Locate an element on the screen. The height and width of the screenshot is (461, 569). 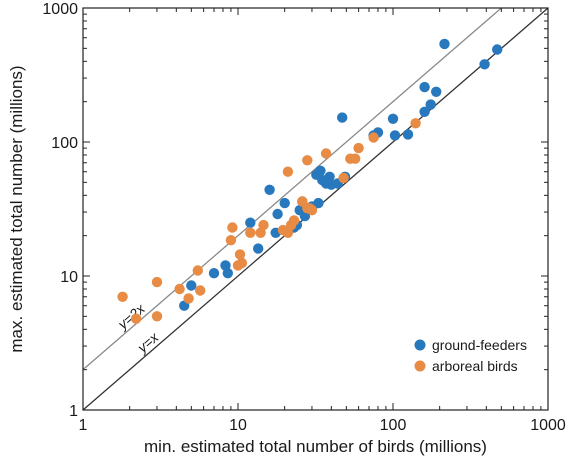
y-tick-label: 10 is located at coordinates (69, 277).